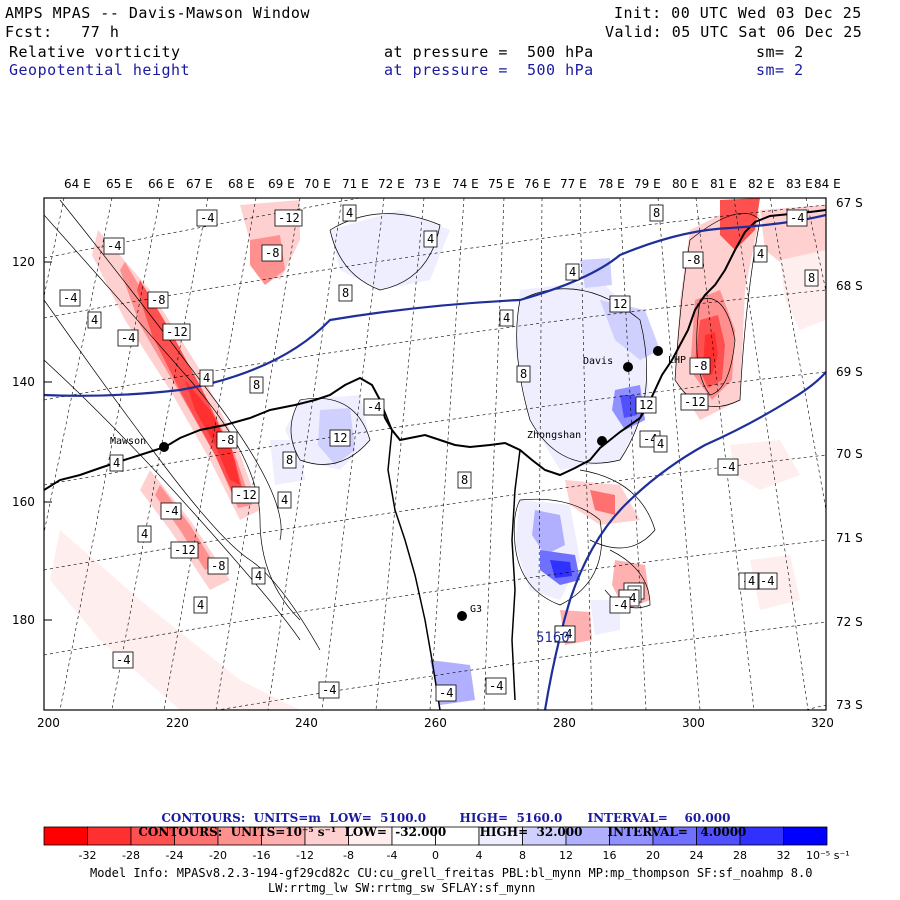 This screenshot has height=900, width=900. Describe the element at coordinates (391, 184) in the screenshot. I see `top-lon-tick-label: 72 E` at that location.